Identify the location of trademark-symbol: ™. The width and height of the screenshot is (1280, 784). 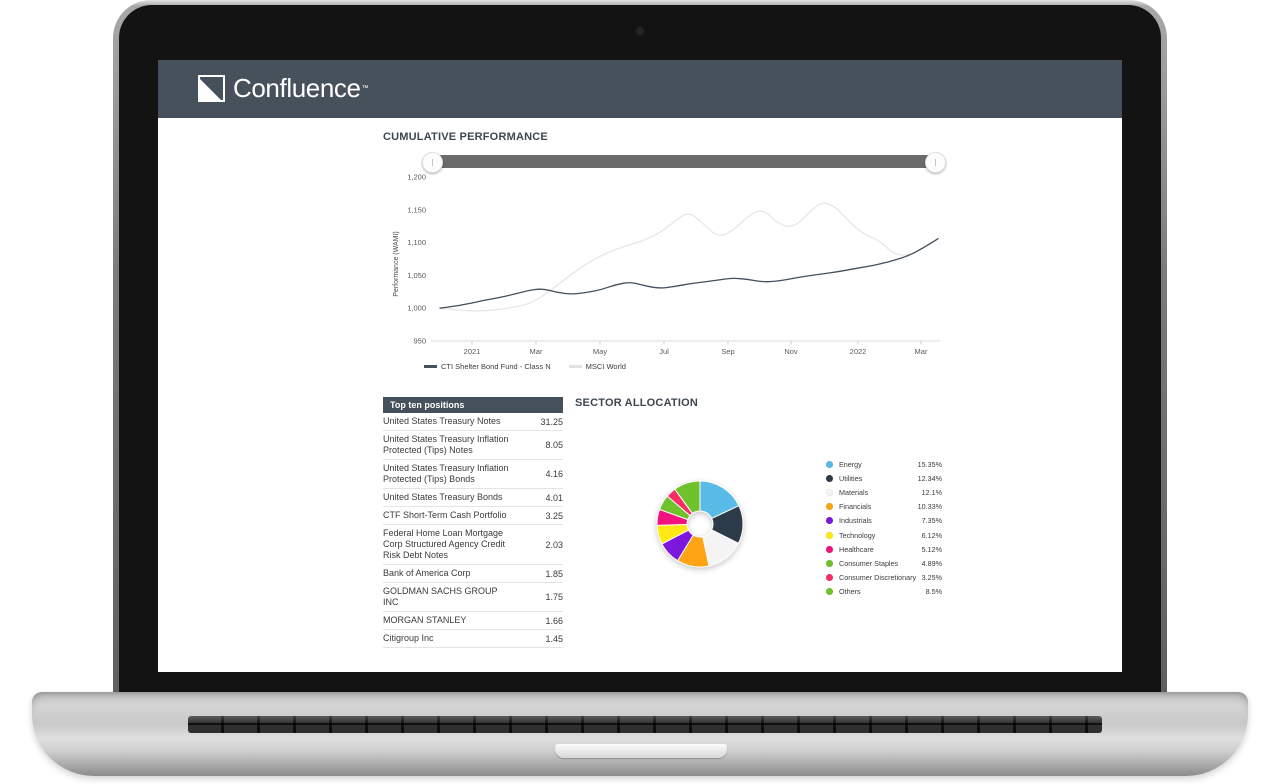
(365, 88).